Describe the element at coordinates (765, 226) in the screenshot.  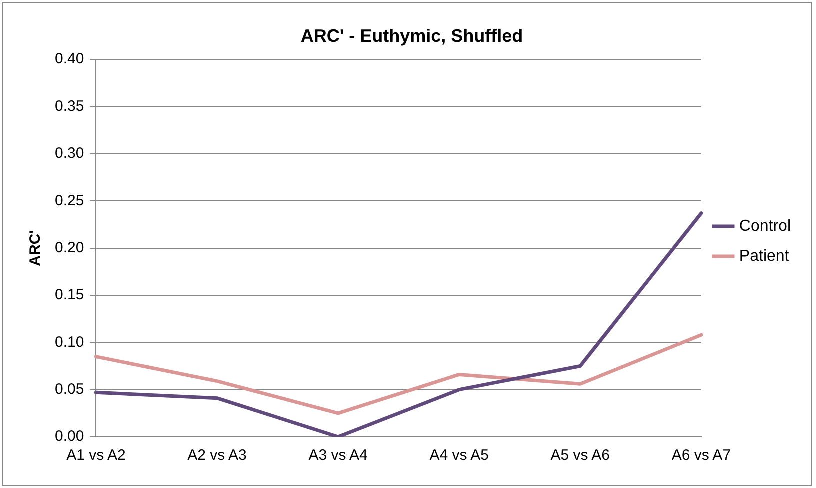
I see `legend-label: Control` at that location.